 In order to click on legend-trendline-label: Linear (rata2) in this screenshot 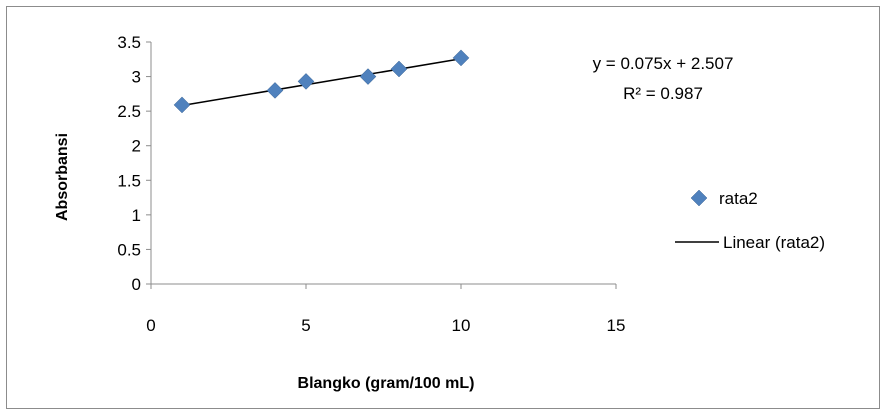, I will do `click(774, 242)`.